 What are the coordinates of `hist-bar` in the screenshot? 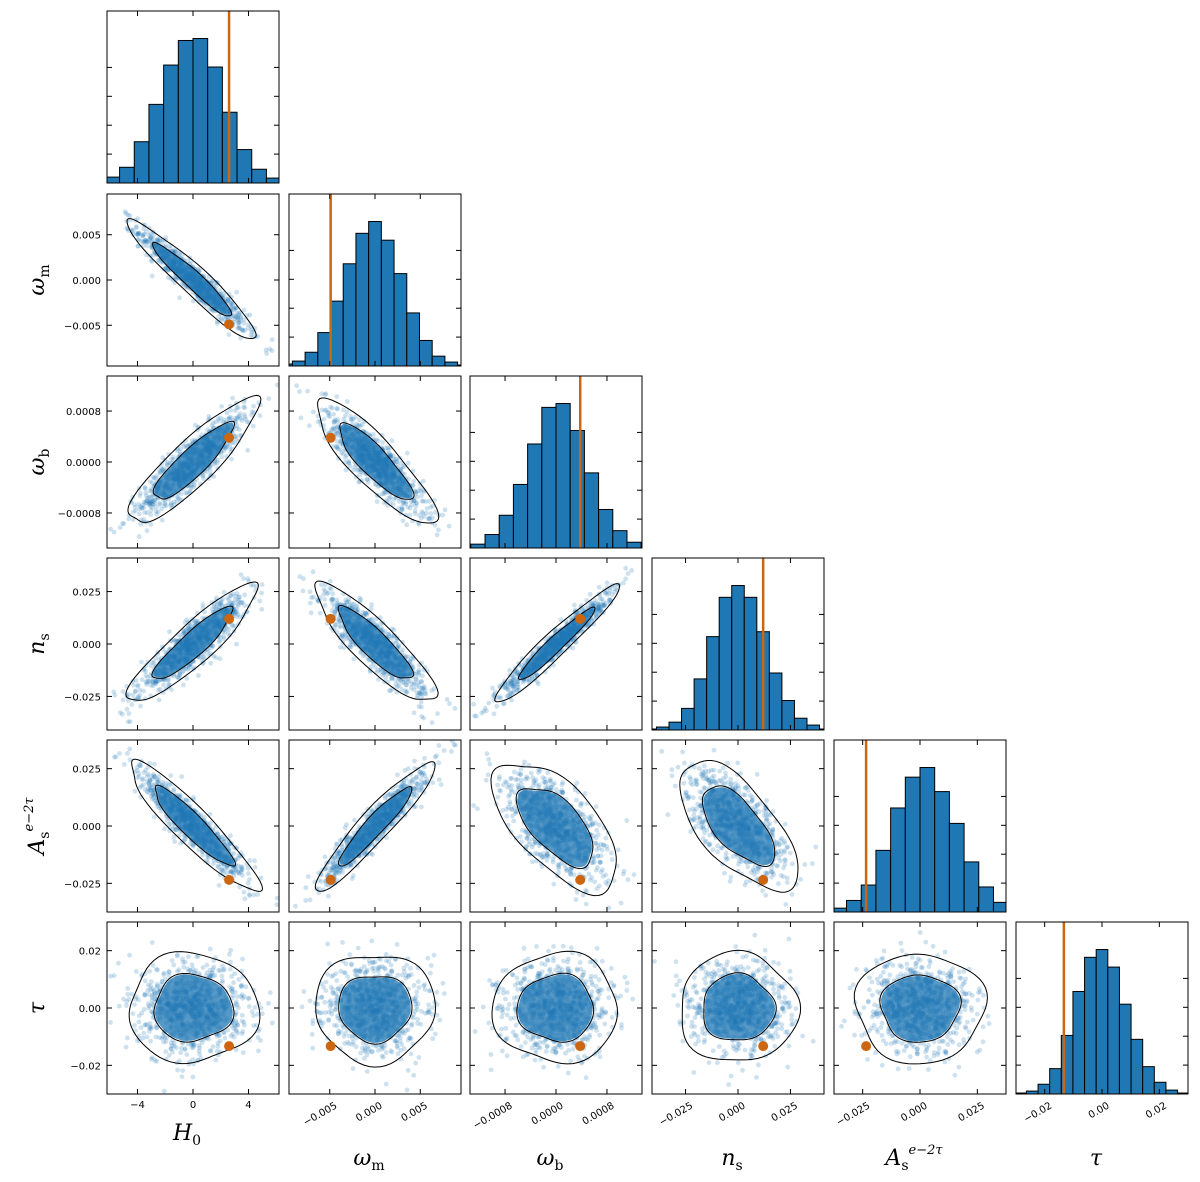 It's located at (535, 495).